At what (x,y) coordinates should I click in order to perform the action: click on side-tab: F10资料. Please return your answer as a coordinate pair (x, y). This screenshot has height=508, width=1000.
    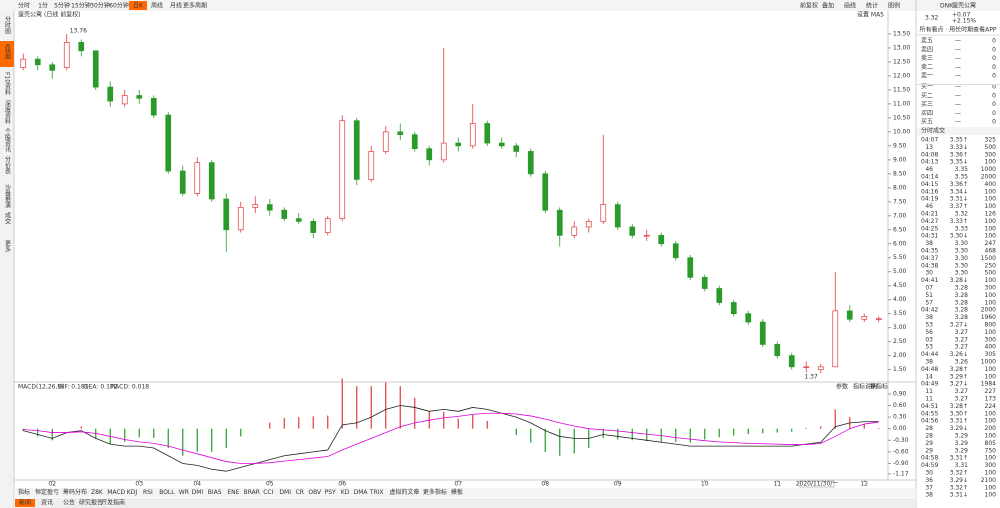
    Looking at the image, I should click on (7, 84).